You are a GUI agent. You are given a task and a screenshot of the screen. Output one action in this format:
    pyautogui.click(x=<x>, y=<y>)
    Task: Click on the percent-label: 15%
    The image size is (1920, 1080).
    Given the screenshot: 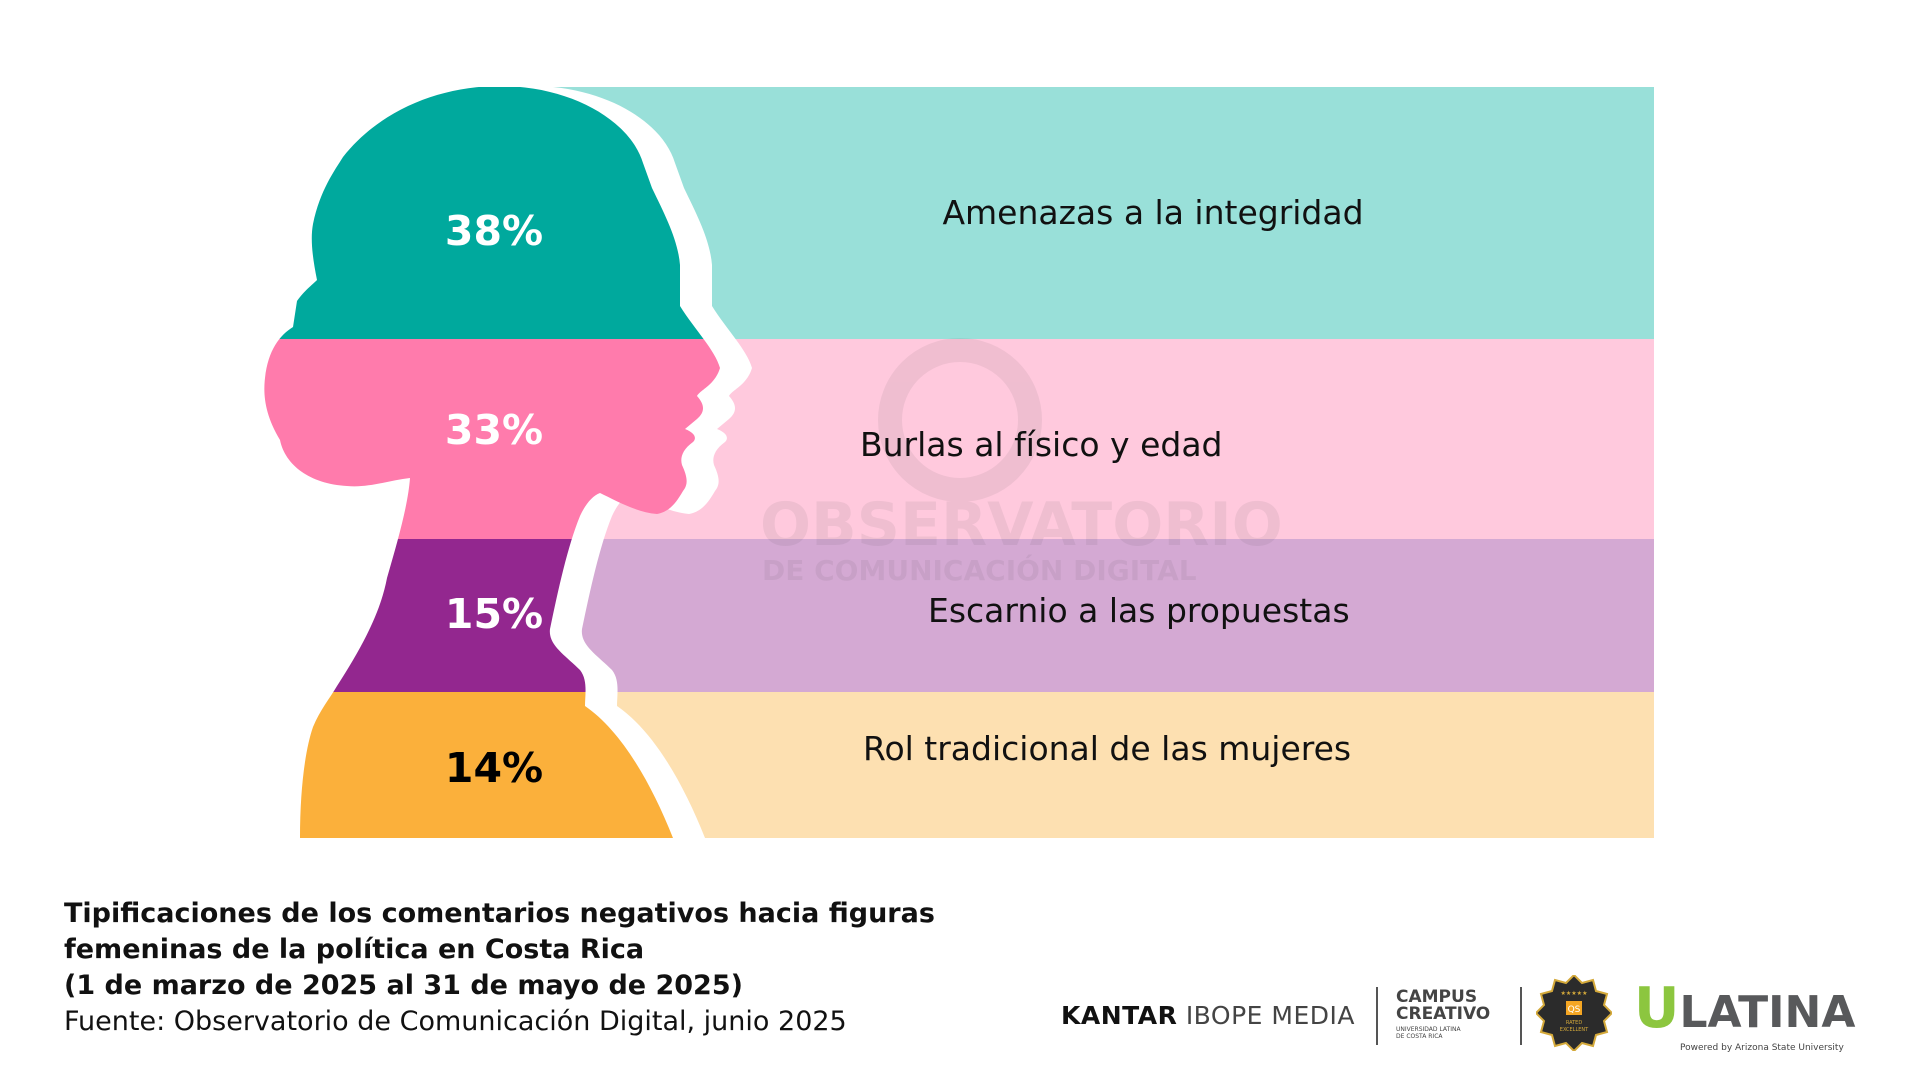 What is the action you would take?
    pyautogui.click(x=494, y=614)
    